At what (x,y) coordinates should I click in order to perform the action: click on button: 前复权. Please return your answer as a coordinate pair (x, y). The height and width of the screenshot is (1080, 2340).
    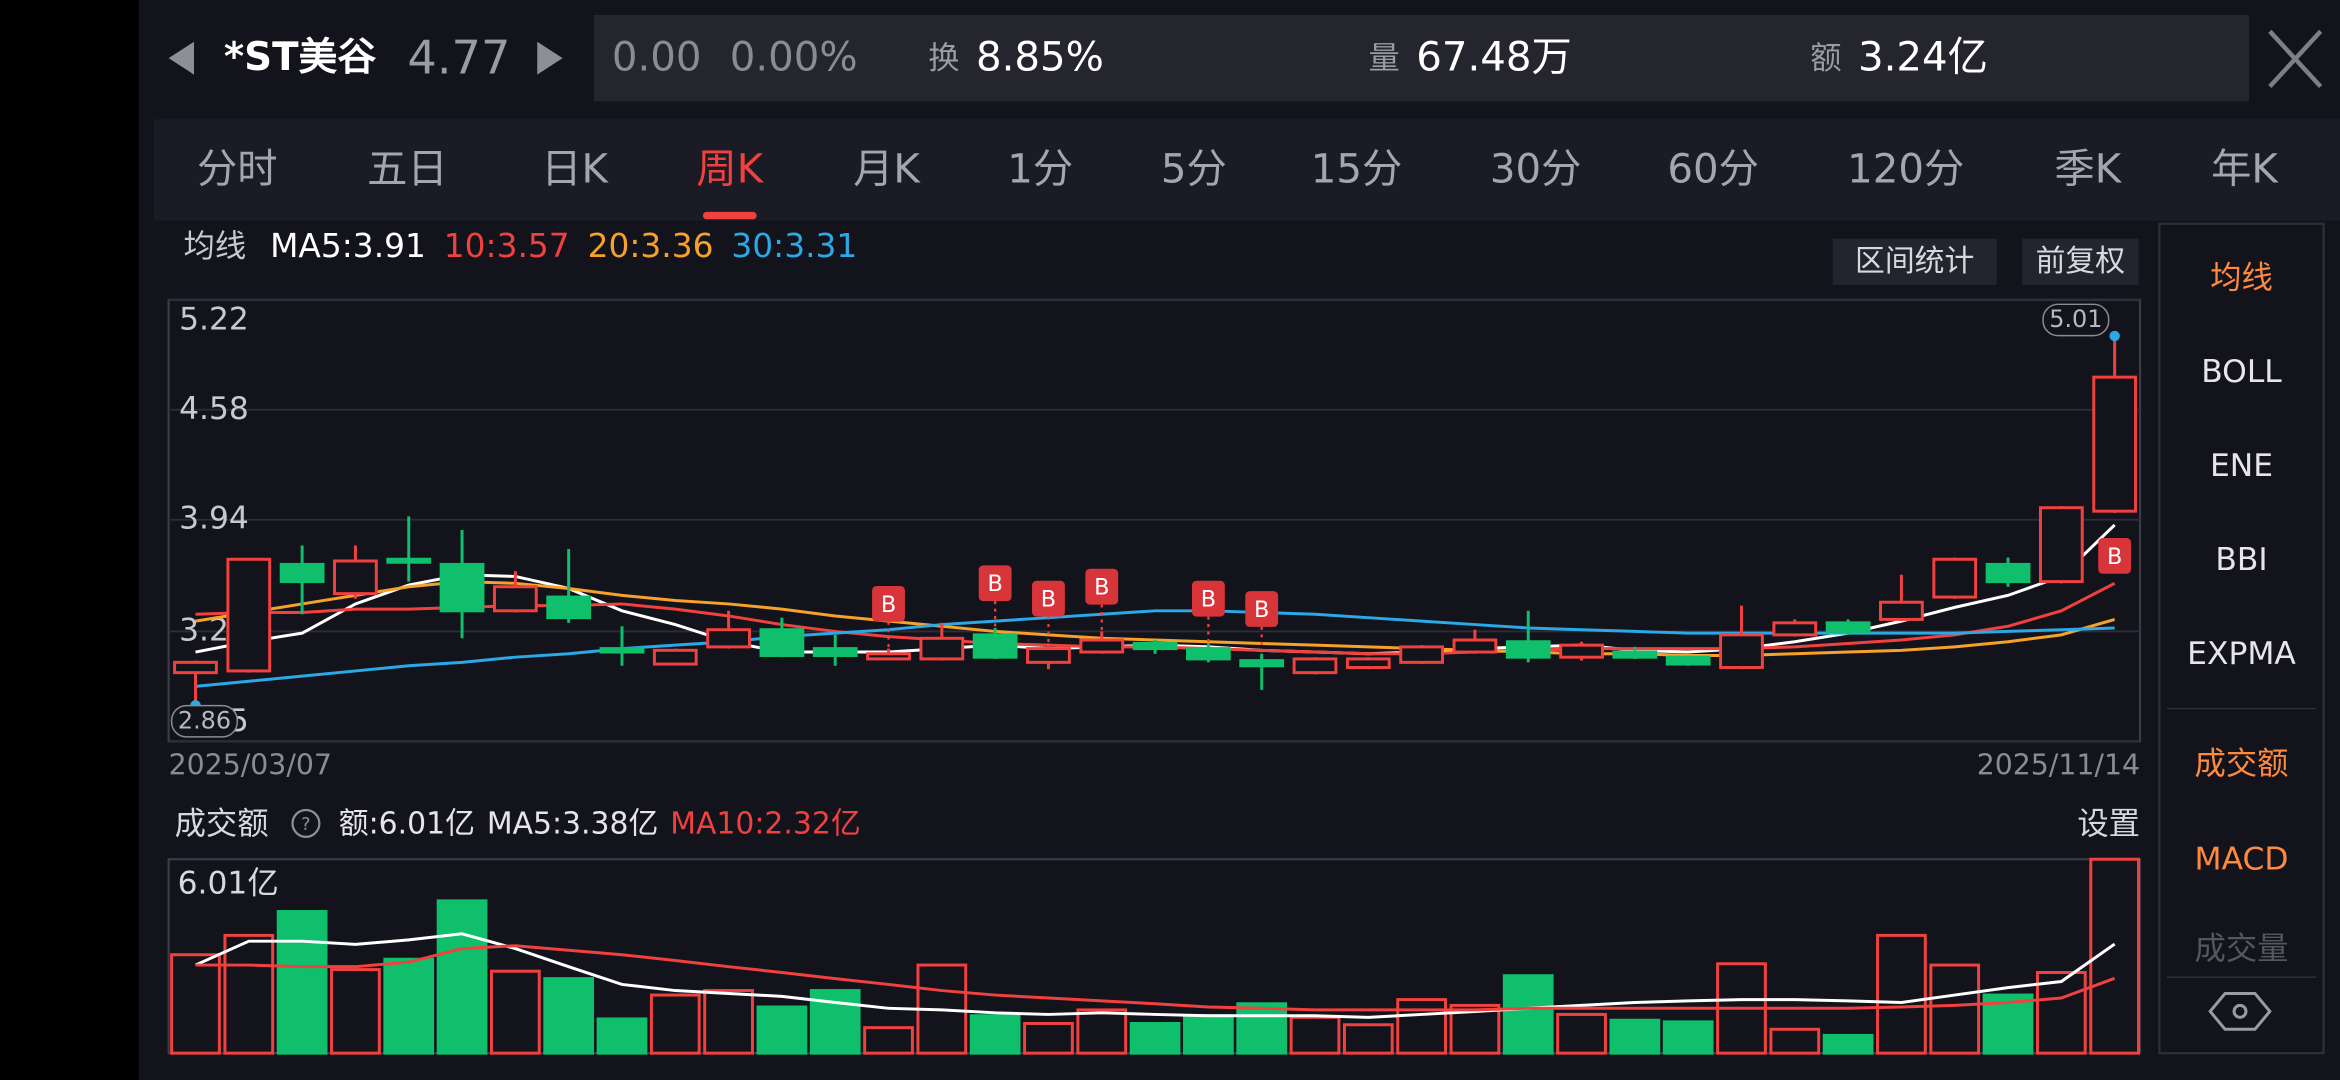
    Looking at the image, I should click on (2081, 261).